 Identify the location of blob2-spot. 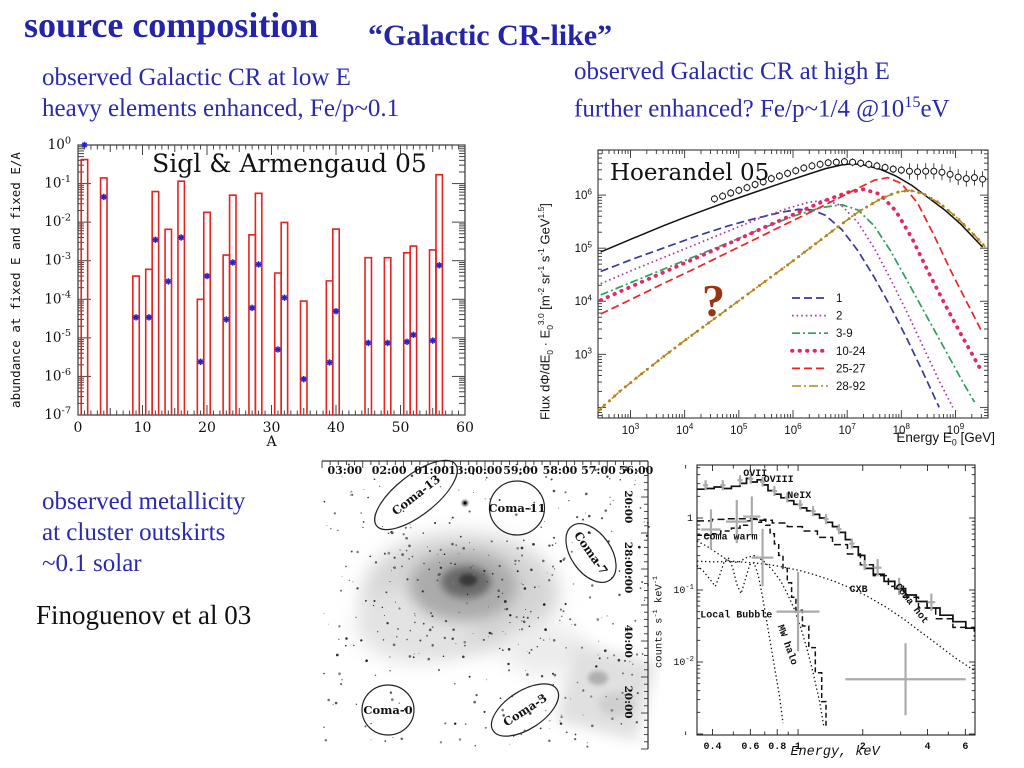
(598, 678).